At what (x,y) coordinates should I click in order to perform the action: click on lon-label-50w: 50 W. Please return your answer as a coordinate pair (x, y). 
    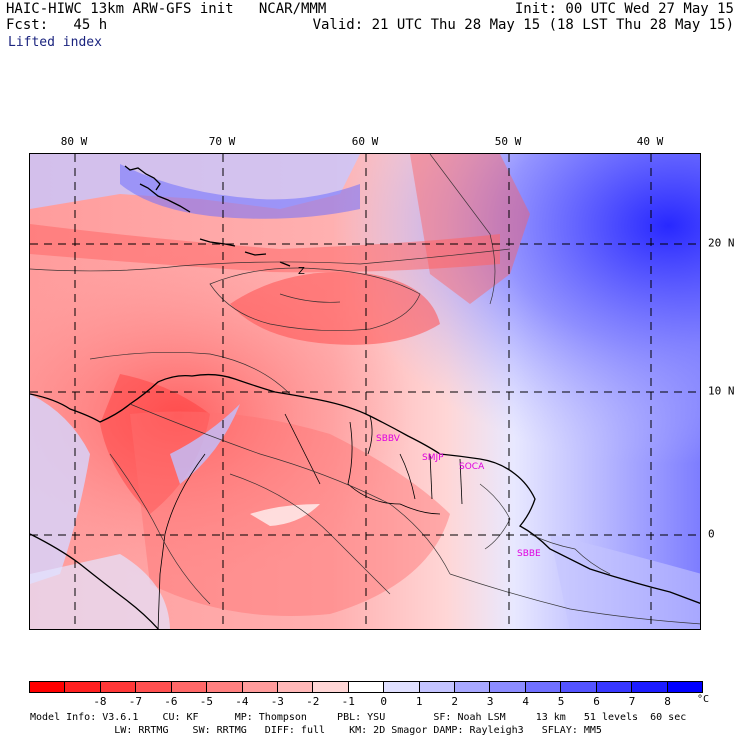
    Looking at the image, I should click on (508, 141).